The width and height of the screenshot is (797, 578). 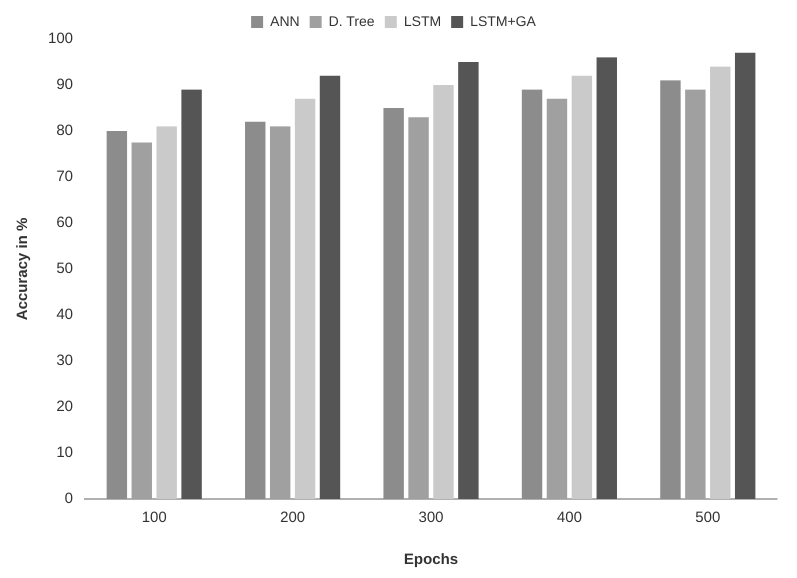 I want to click on y-tick-label: 60, so click(x=65, y=223).